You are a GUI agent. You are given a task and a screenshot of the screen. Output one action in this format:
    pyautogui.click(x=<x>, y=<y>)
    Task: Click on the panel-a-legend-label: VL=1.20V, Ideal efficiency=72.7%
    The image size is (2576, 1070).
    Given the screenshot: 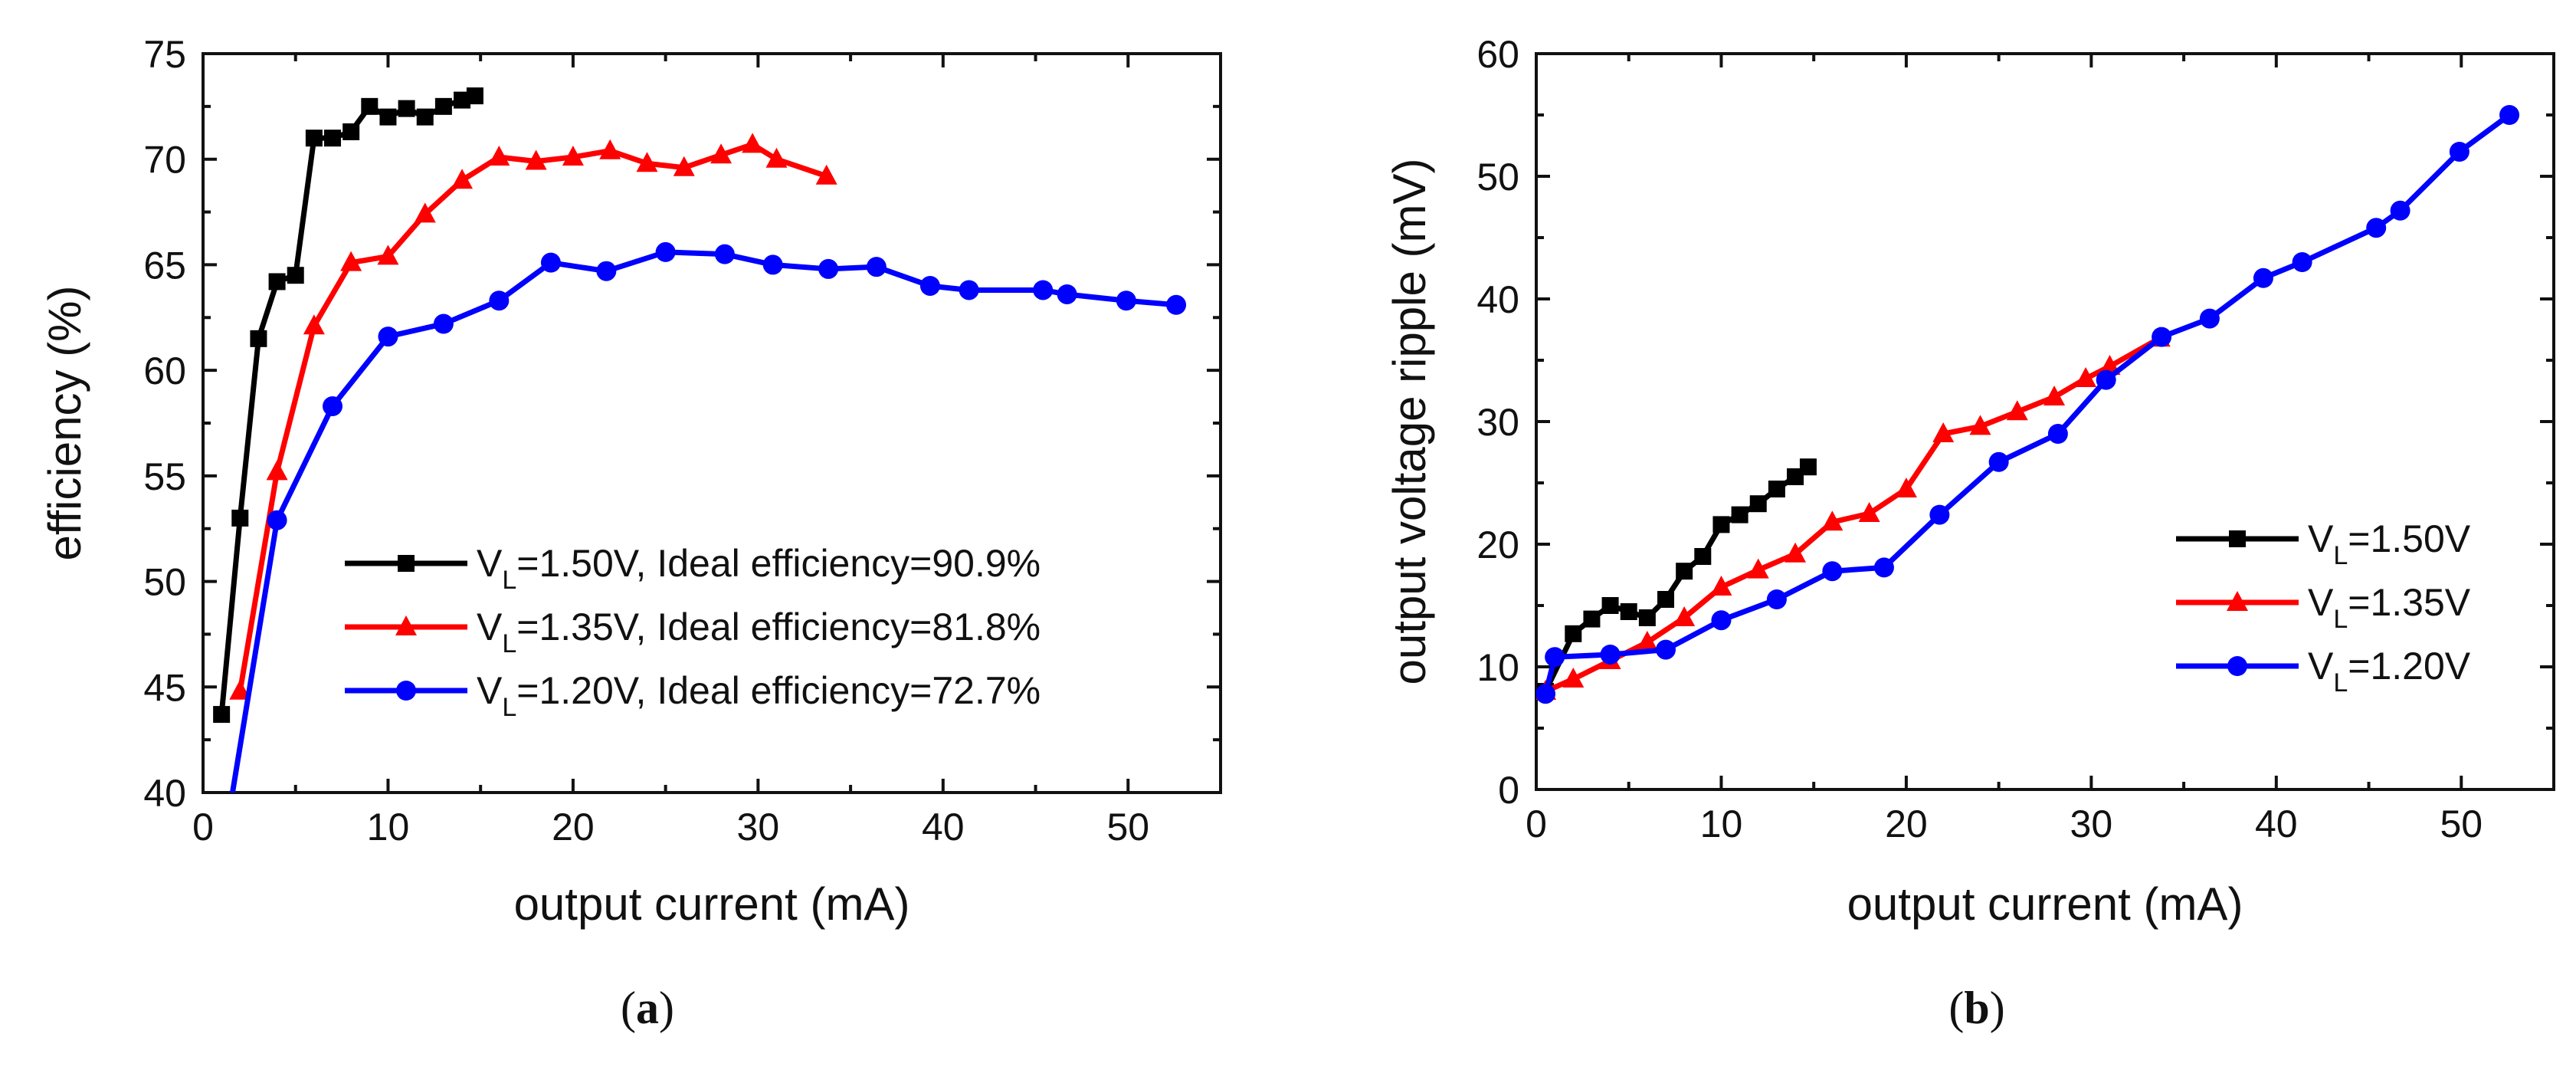 What is the action you would take?
    pyautogui.click(x=759, y=696)
    